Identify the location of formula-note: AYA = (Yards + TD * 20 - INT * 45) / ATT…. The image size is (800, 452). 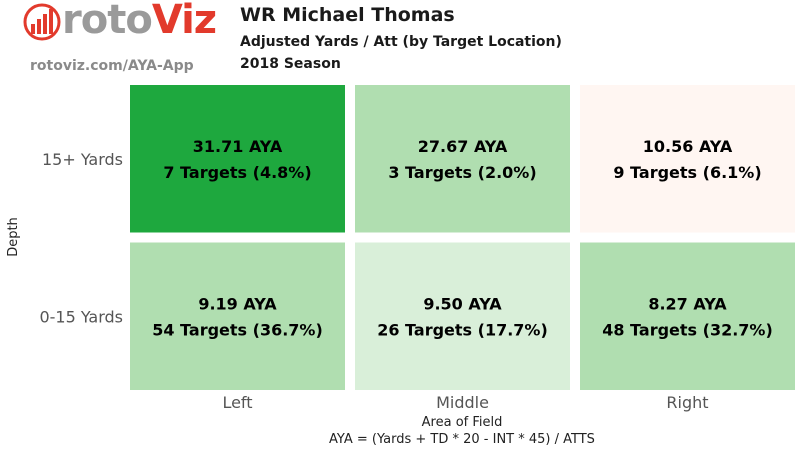
(462, 439).